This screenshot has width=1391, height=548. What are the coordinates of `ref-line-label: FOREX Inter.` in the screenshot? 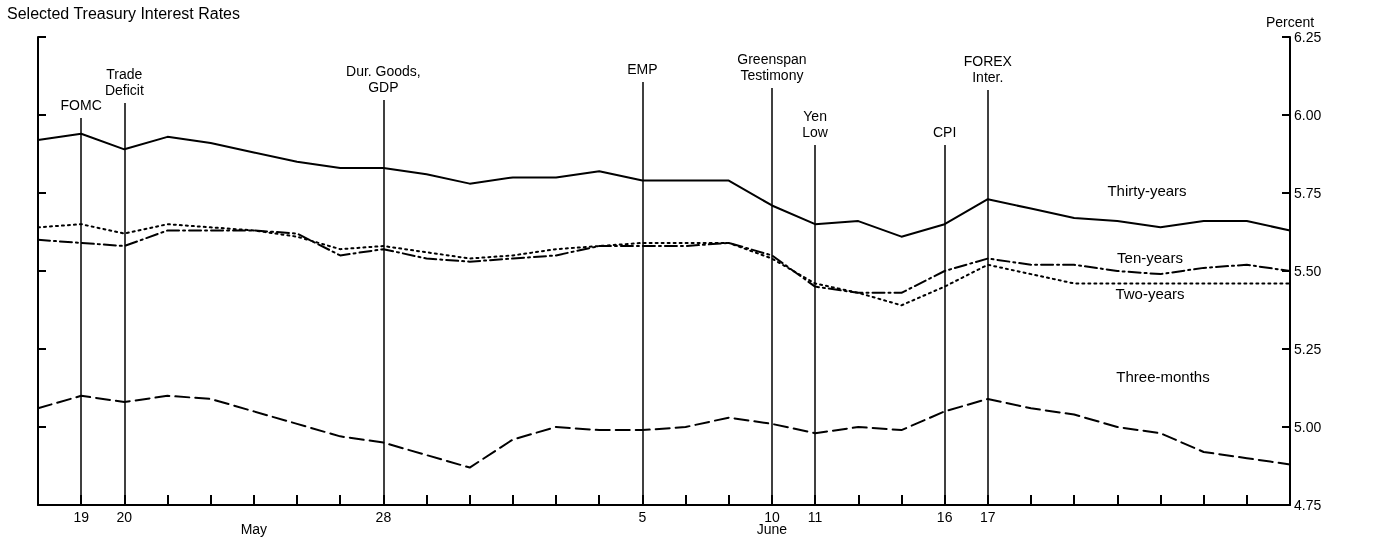 It's located at (988, 69).